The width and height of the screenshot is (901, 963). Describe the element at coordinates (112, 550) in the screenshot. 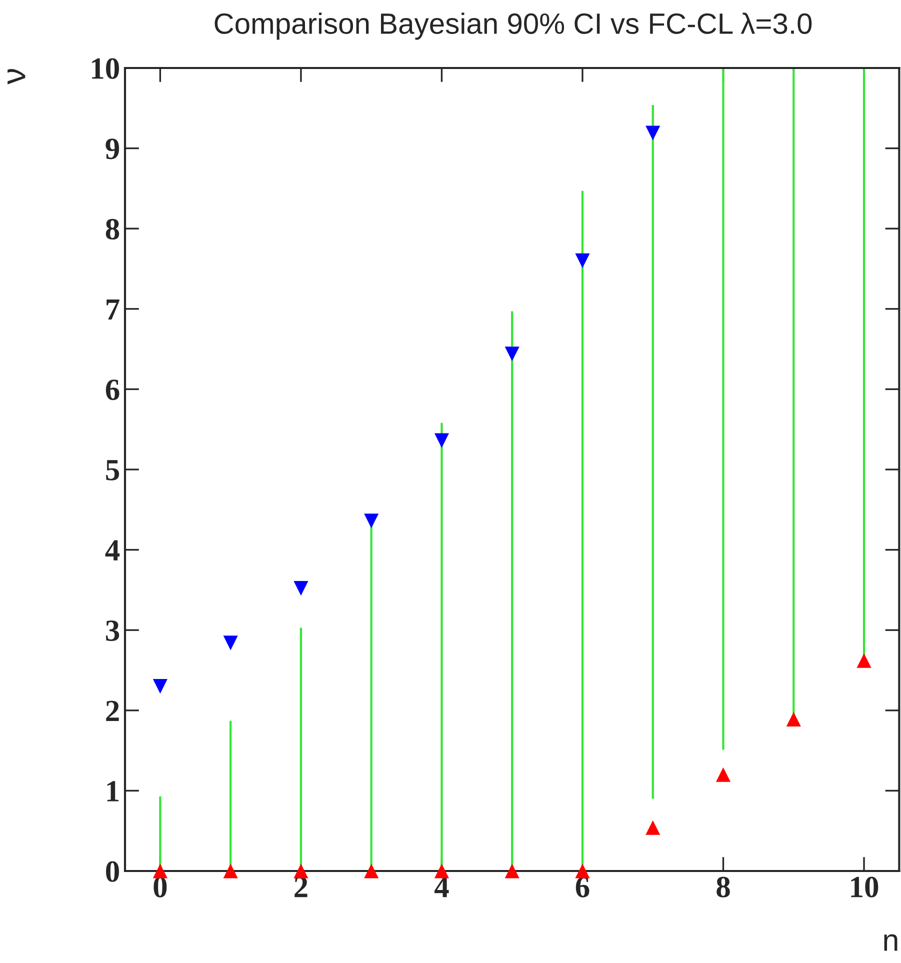

I see `y-tick-label: 4` at that location.